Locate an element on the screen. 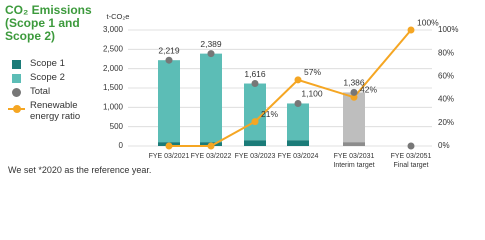 Image resolution: width=485 pixels, height=240 pixels. data-label: 100% is located at coordinates (428, 22).